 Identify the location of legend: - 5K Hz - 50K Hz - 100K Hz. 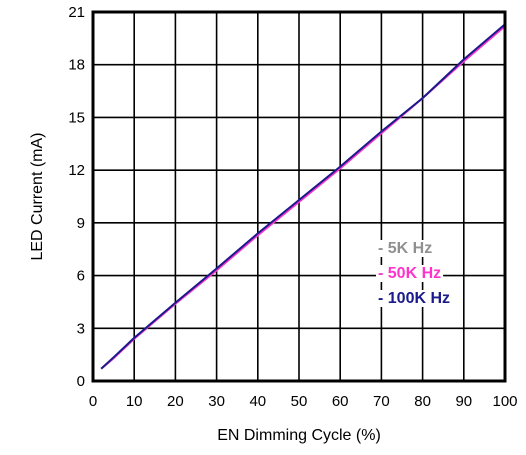
(414, 273).